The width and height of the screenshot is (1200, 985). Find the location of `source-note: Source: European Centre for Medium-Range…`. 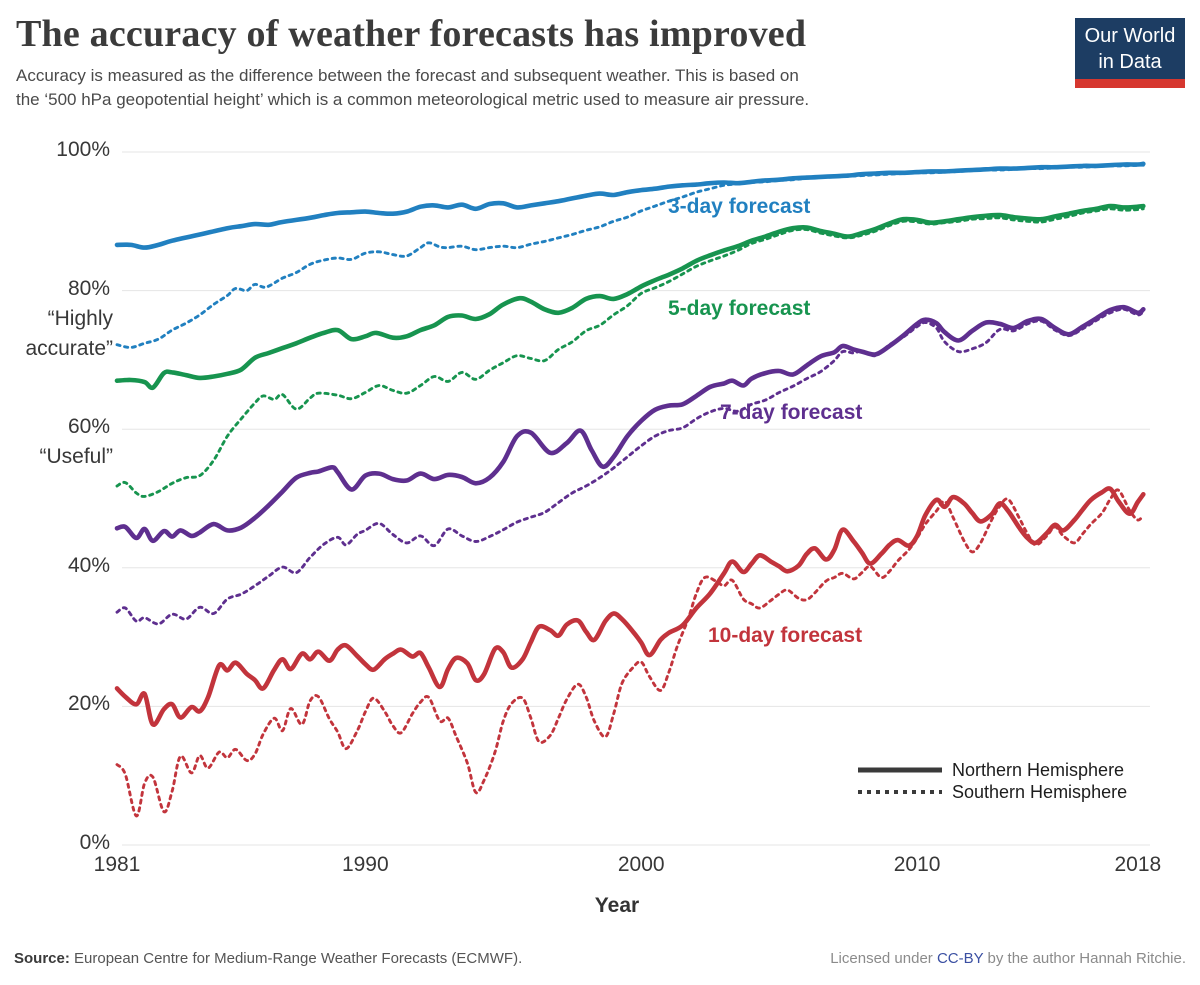

source-note: Source: European Centre for Medium-Range… is located at coordinates (268, 958).